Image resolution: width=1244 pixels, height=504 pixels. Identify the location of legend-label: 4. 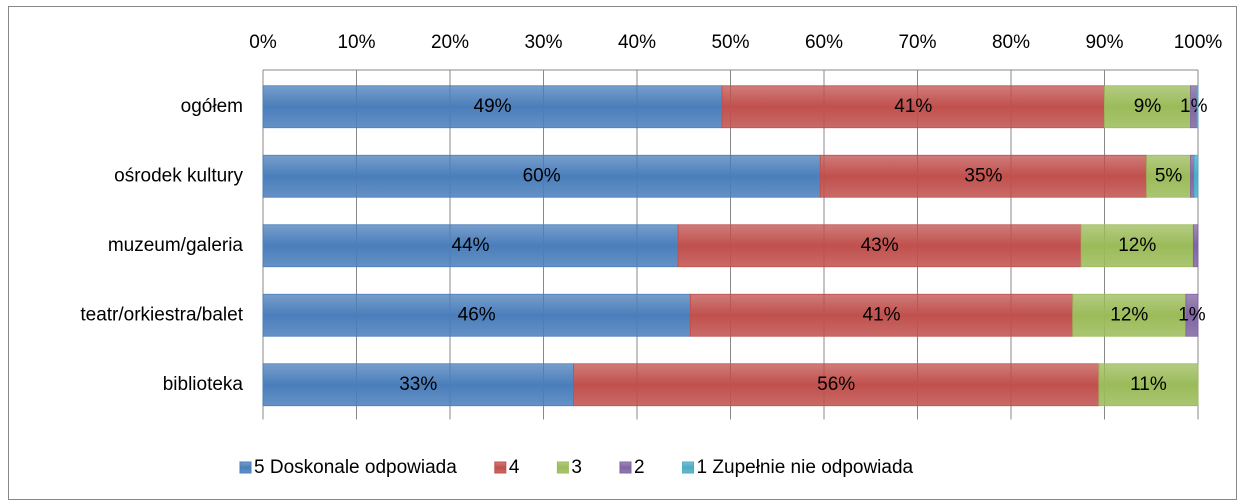
(514, 467).